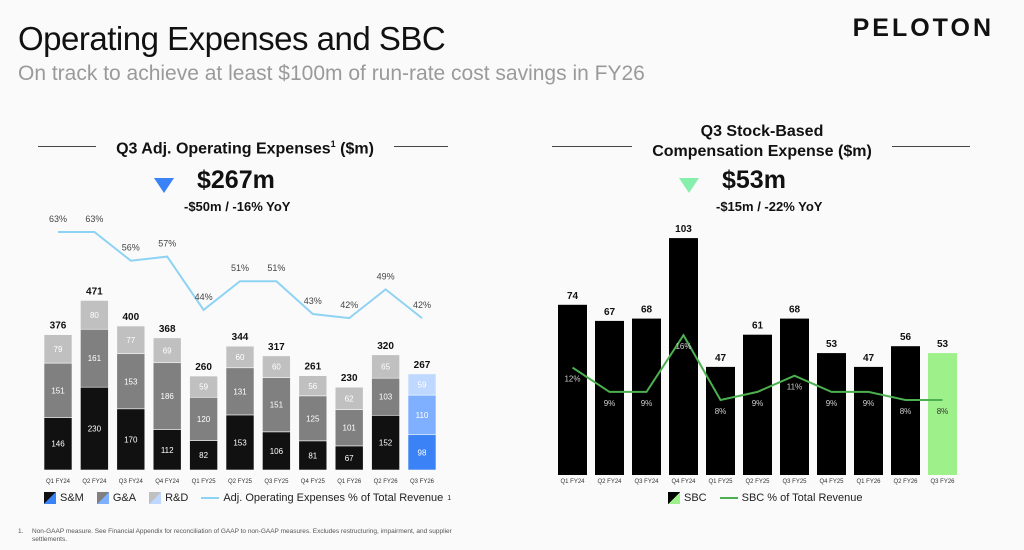 The width and height of the screenshot is (1024, 550). I want to click on left-kpi-value: $267m, so click(236, 180).